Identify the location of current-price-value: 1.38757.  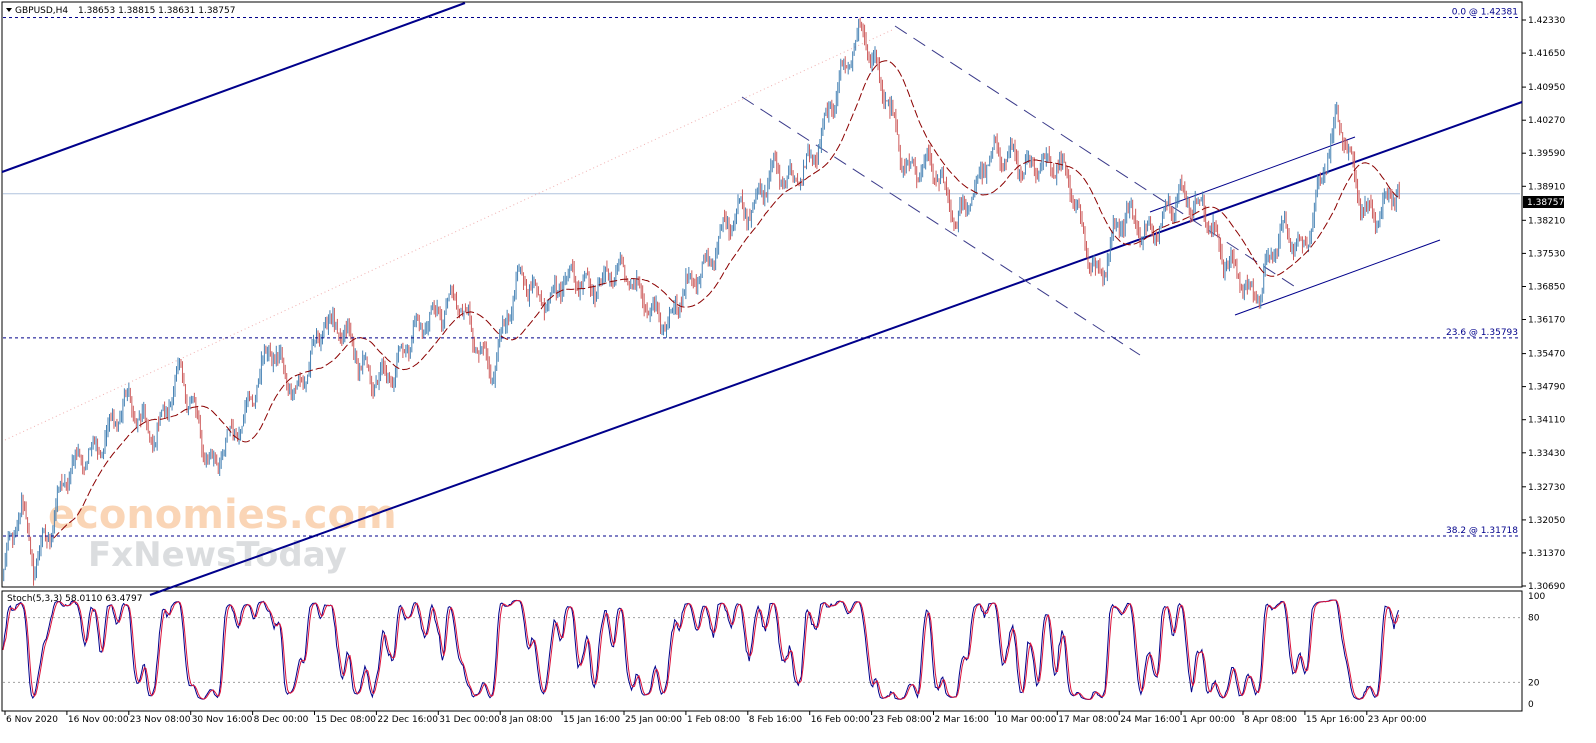
(1545, 203).